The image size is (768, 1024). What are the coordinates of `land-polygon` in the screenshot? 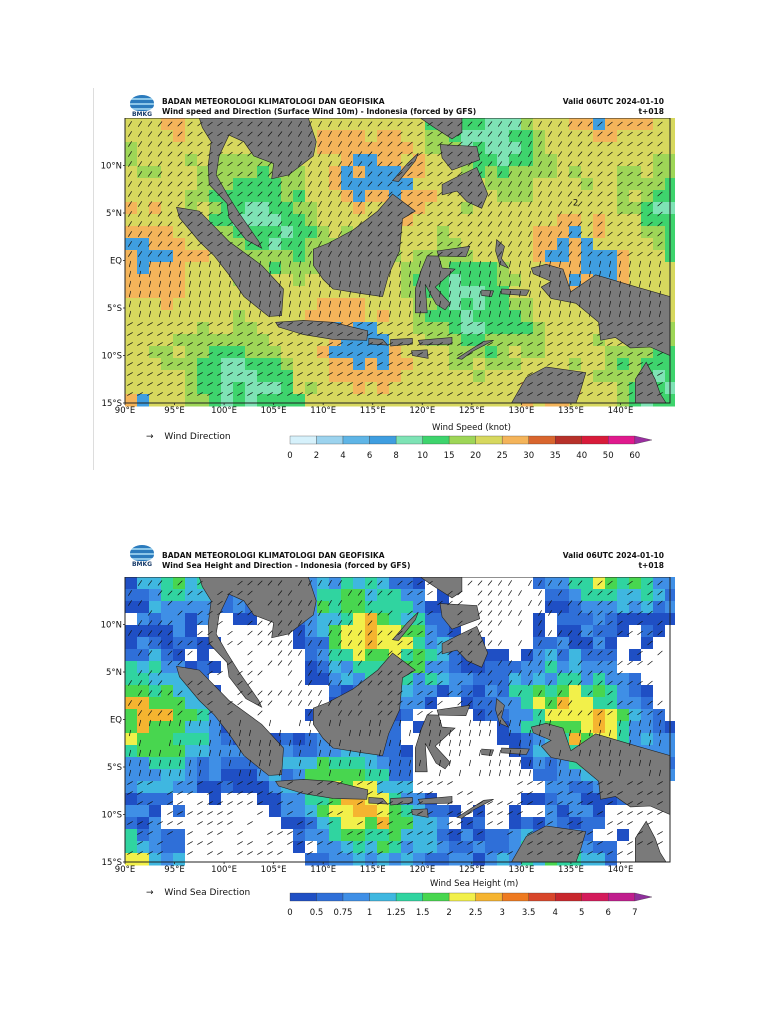 It's located at (230, 720).